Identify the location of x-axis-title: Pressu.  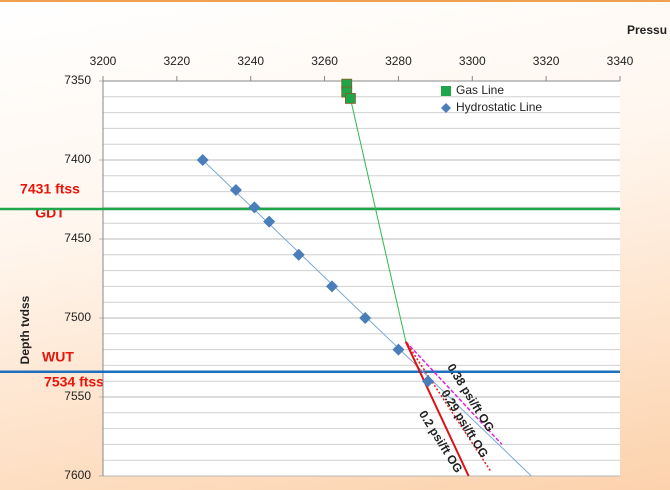
(647, 30).